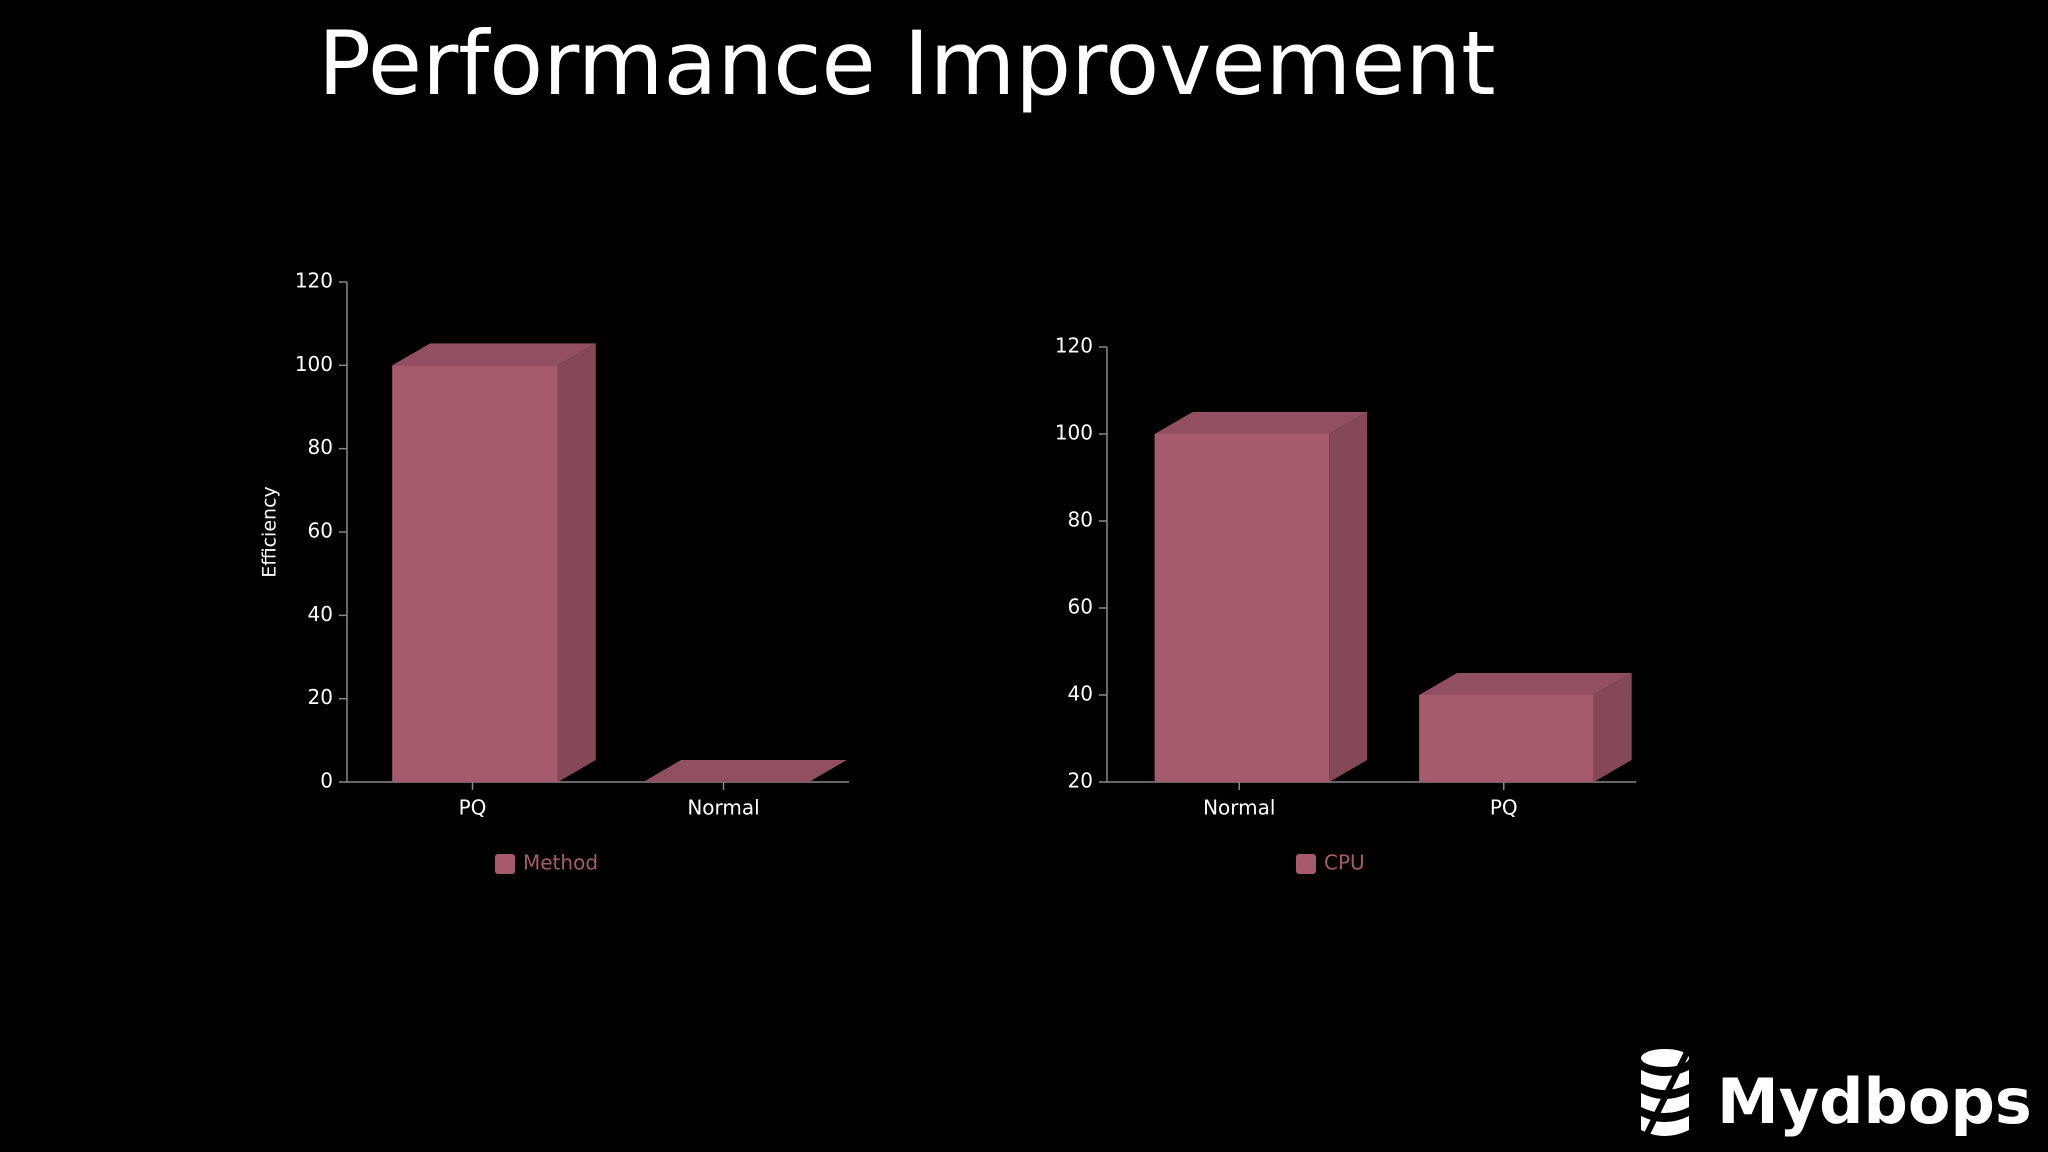  I want to click on y-axis-label: Efficiency, so click(270, 532).